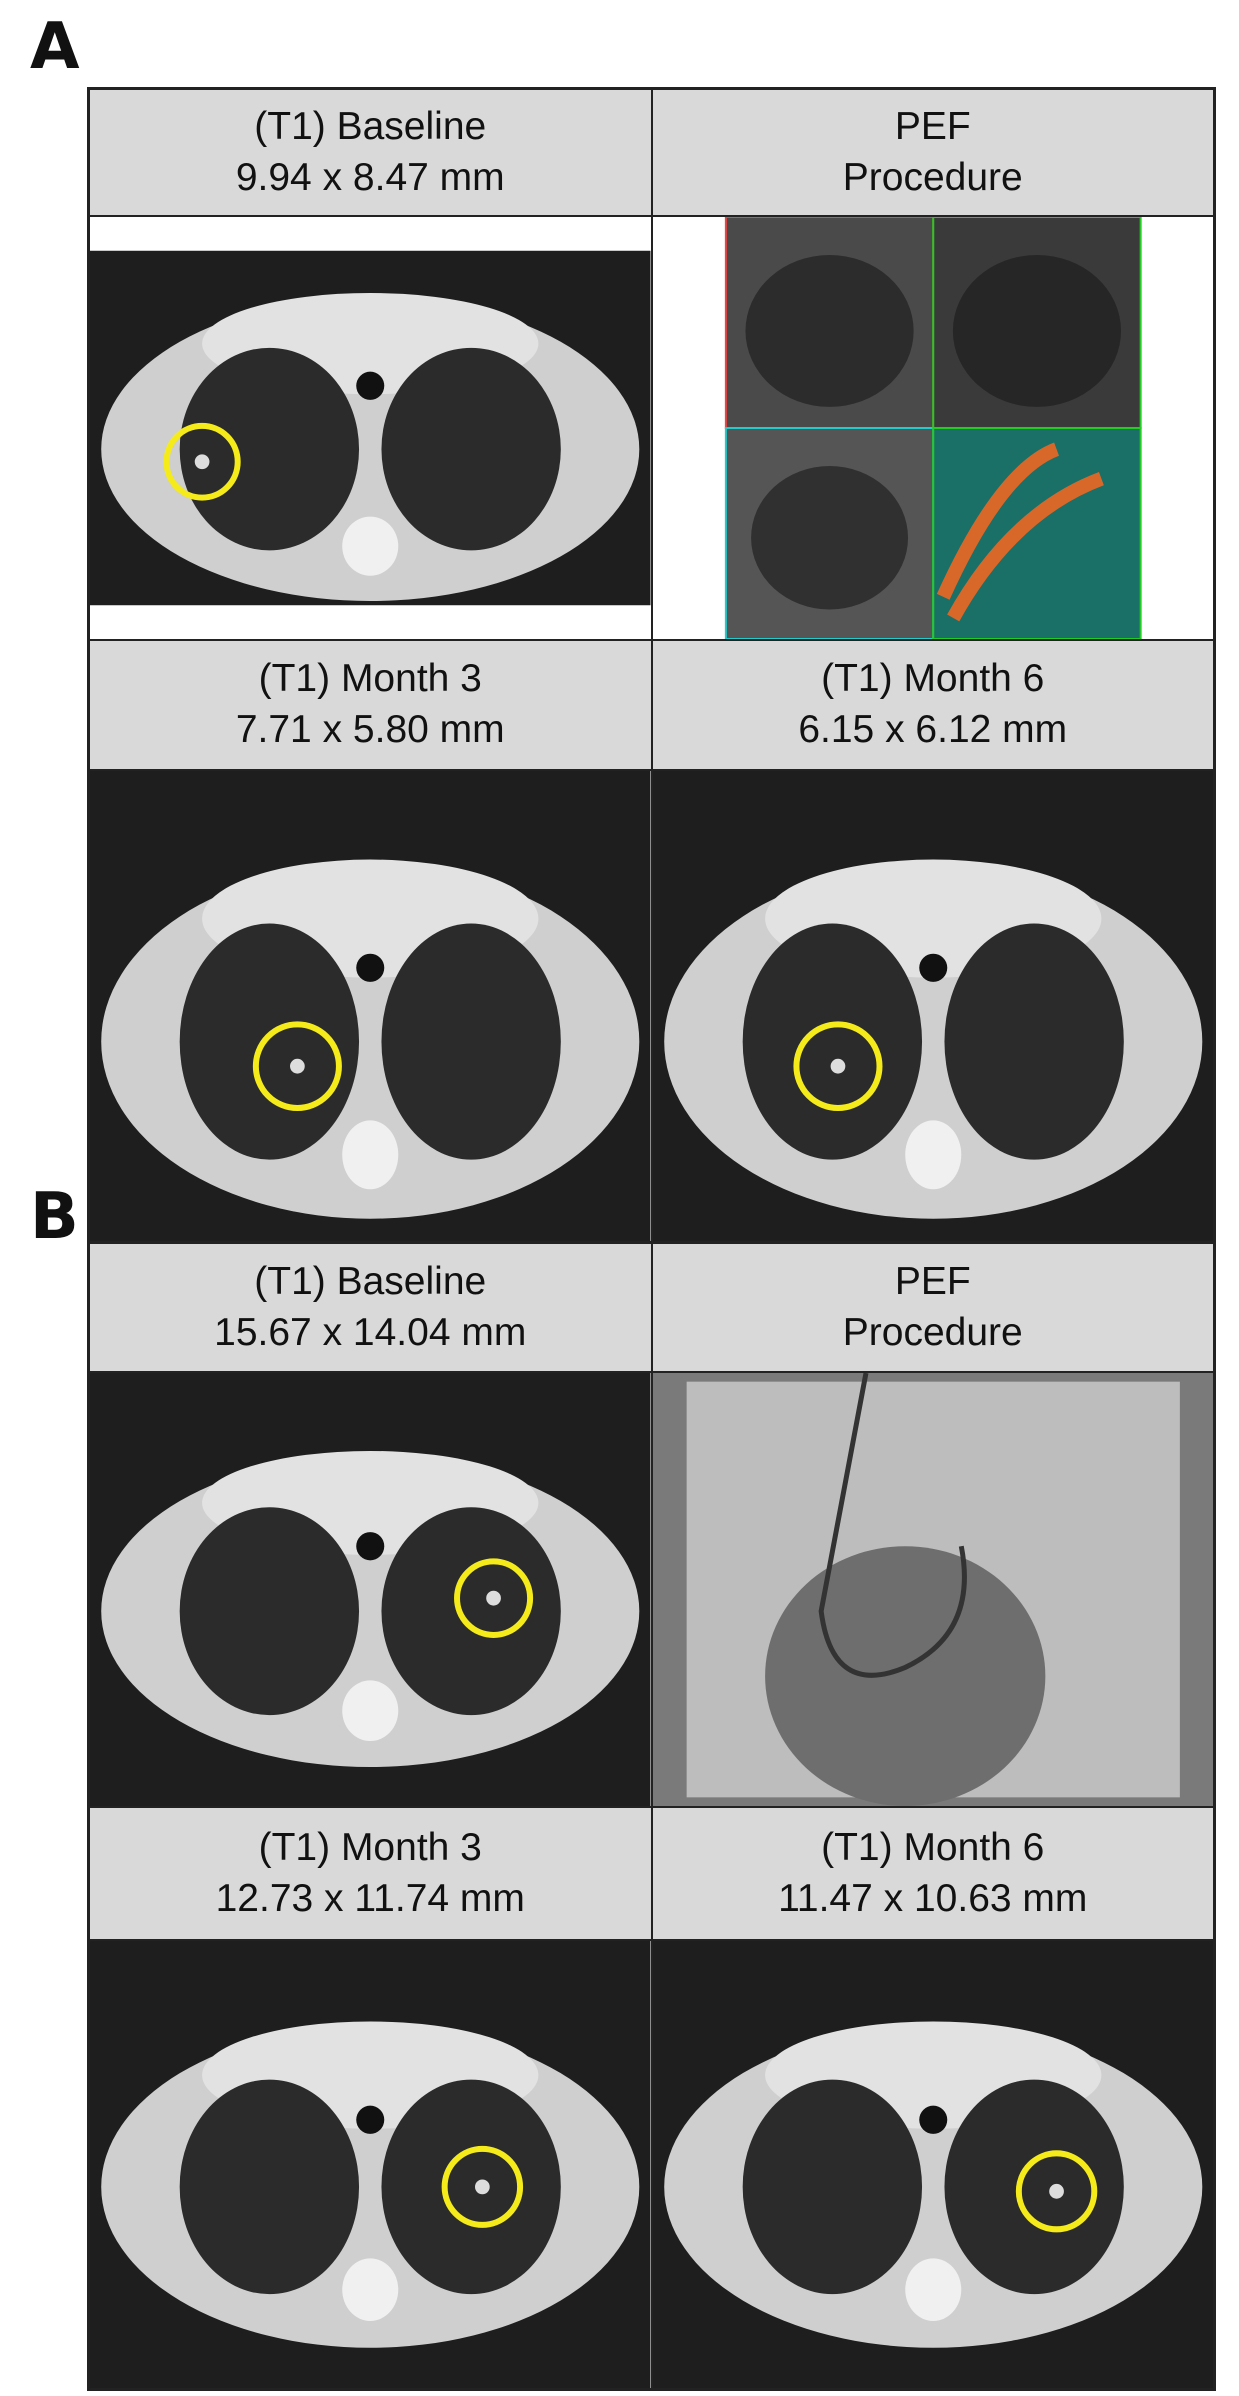  Describe the element at coordinates (370, 1874) in the screenshot. I see `cell-header: (T1) Month 3 12.73 x 11.74 mm` at that location.